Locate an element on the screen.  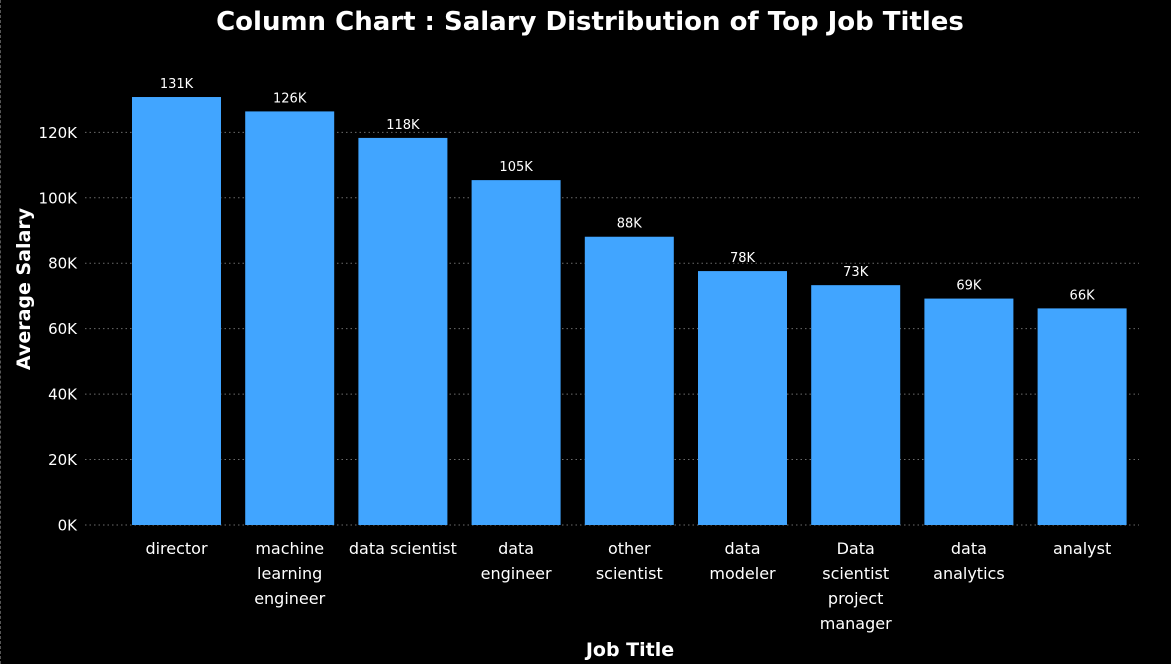
x-tick-label: director is located at coordinates (176, 548).